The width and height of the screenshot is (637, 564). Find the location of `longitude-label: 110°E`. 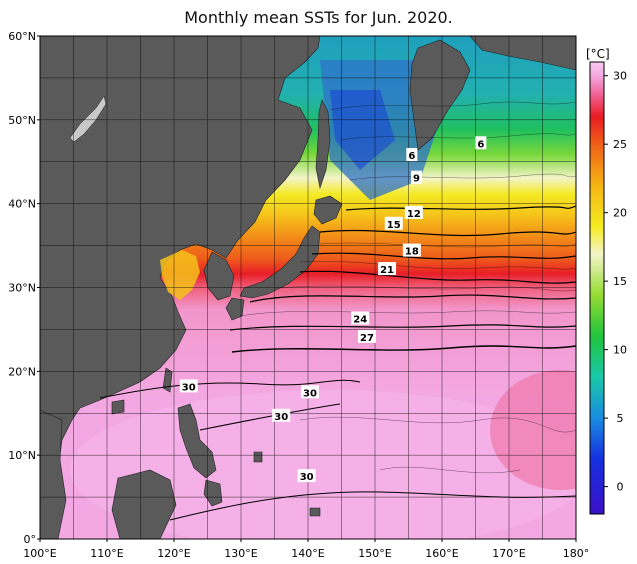

longitude-label: 110°E is located at coordinates (106, 553).